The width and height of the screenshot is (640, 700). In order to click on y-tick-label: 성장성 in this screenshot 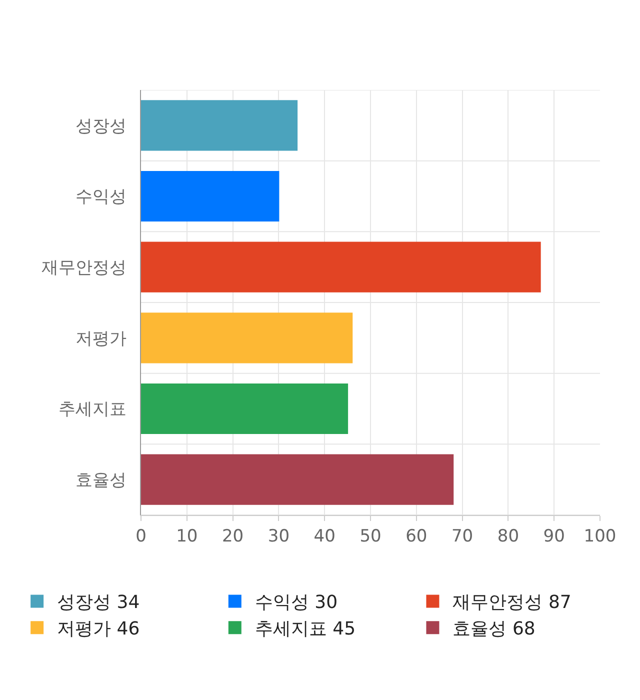, I will do `click(101, 126)`.